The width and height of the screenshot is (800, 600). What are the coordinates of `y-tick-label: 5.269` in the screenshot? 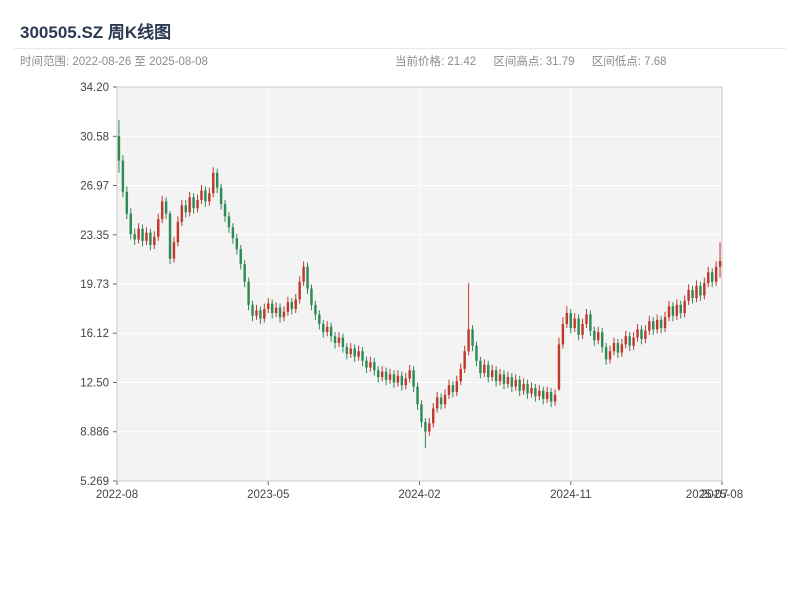 It's located at (94, 482).